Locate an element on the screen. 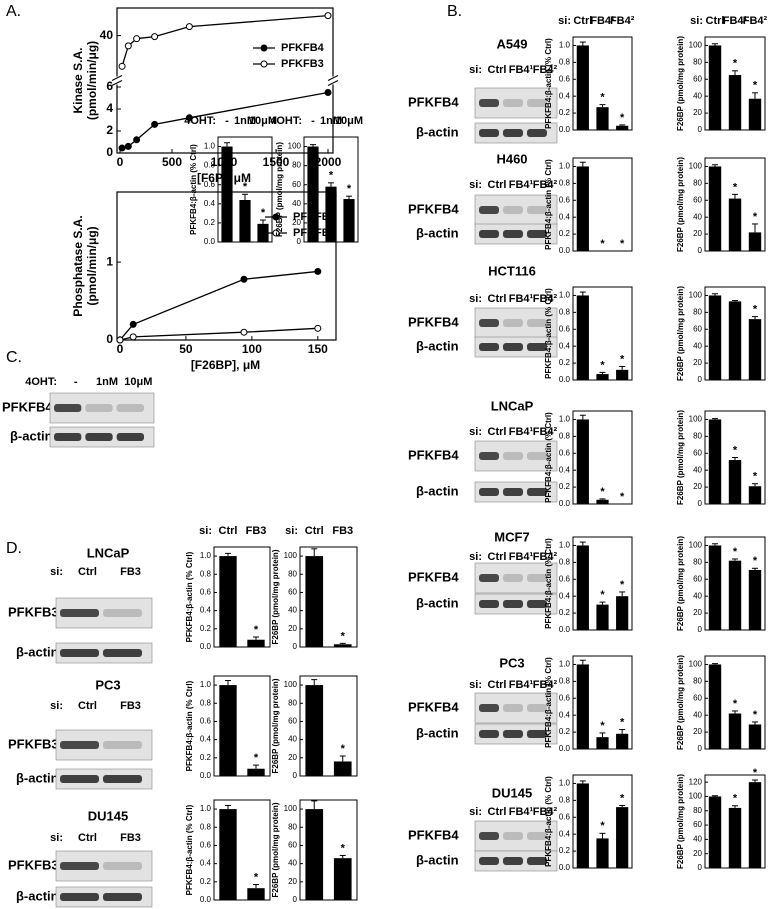  category-label: 1nM is located at coordinates (245, 121).